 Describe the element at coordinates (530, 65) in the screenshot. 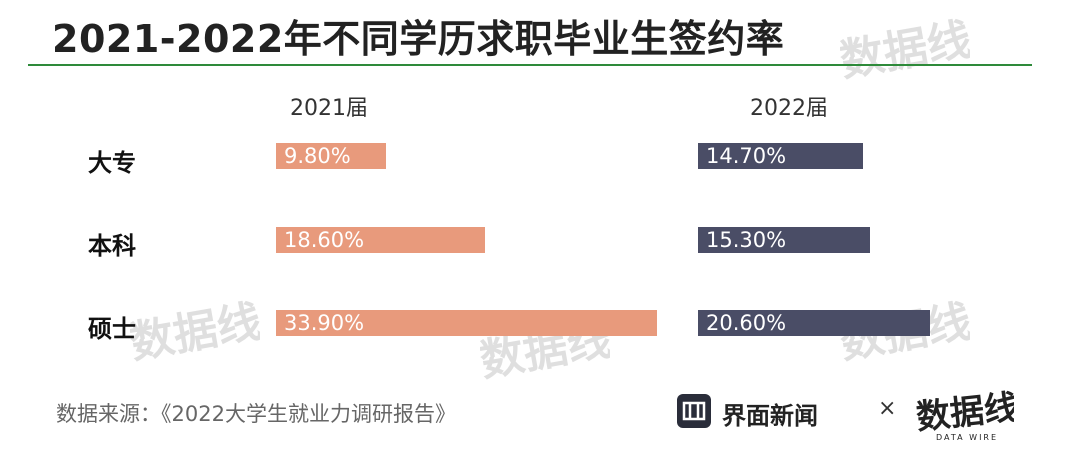

I see `title-divider` at that location.